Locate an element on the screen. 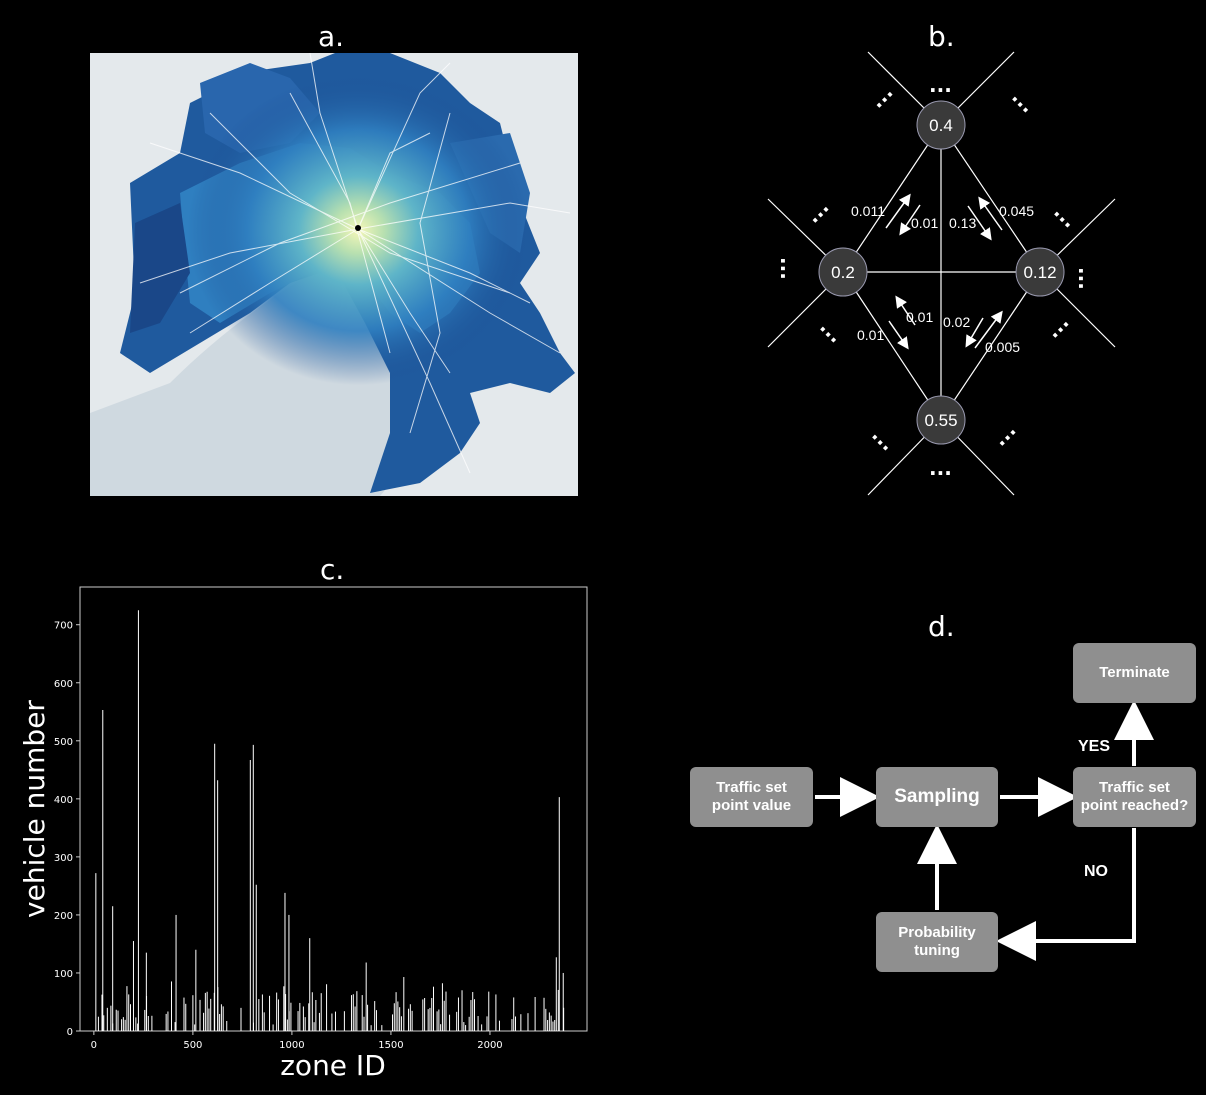  node-bottom: 0.55 is located at coordinates (941, 420).